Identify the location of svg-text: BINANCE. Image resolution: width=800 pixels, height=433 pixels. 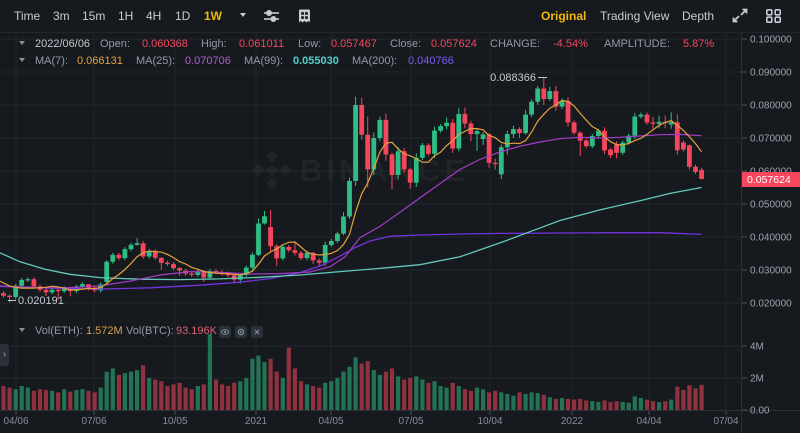
(384, 170).